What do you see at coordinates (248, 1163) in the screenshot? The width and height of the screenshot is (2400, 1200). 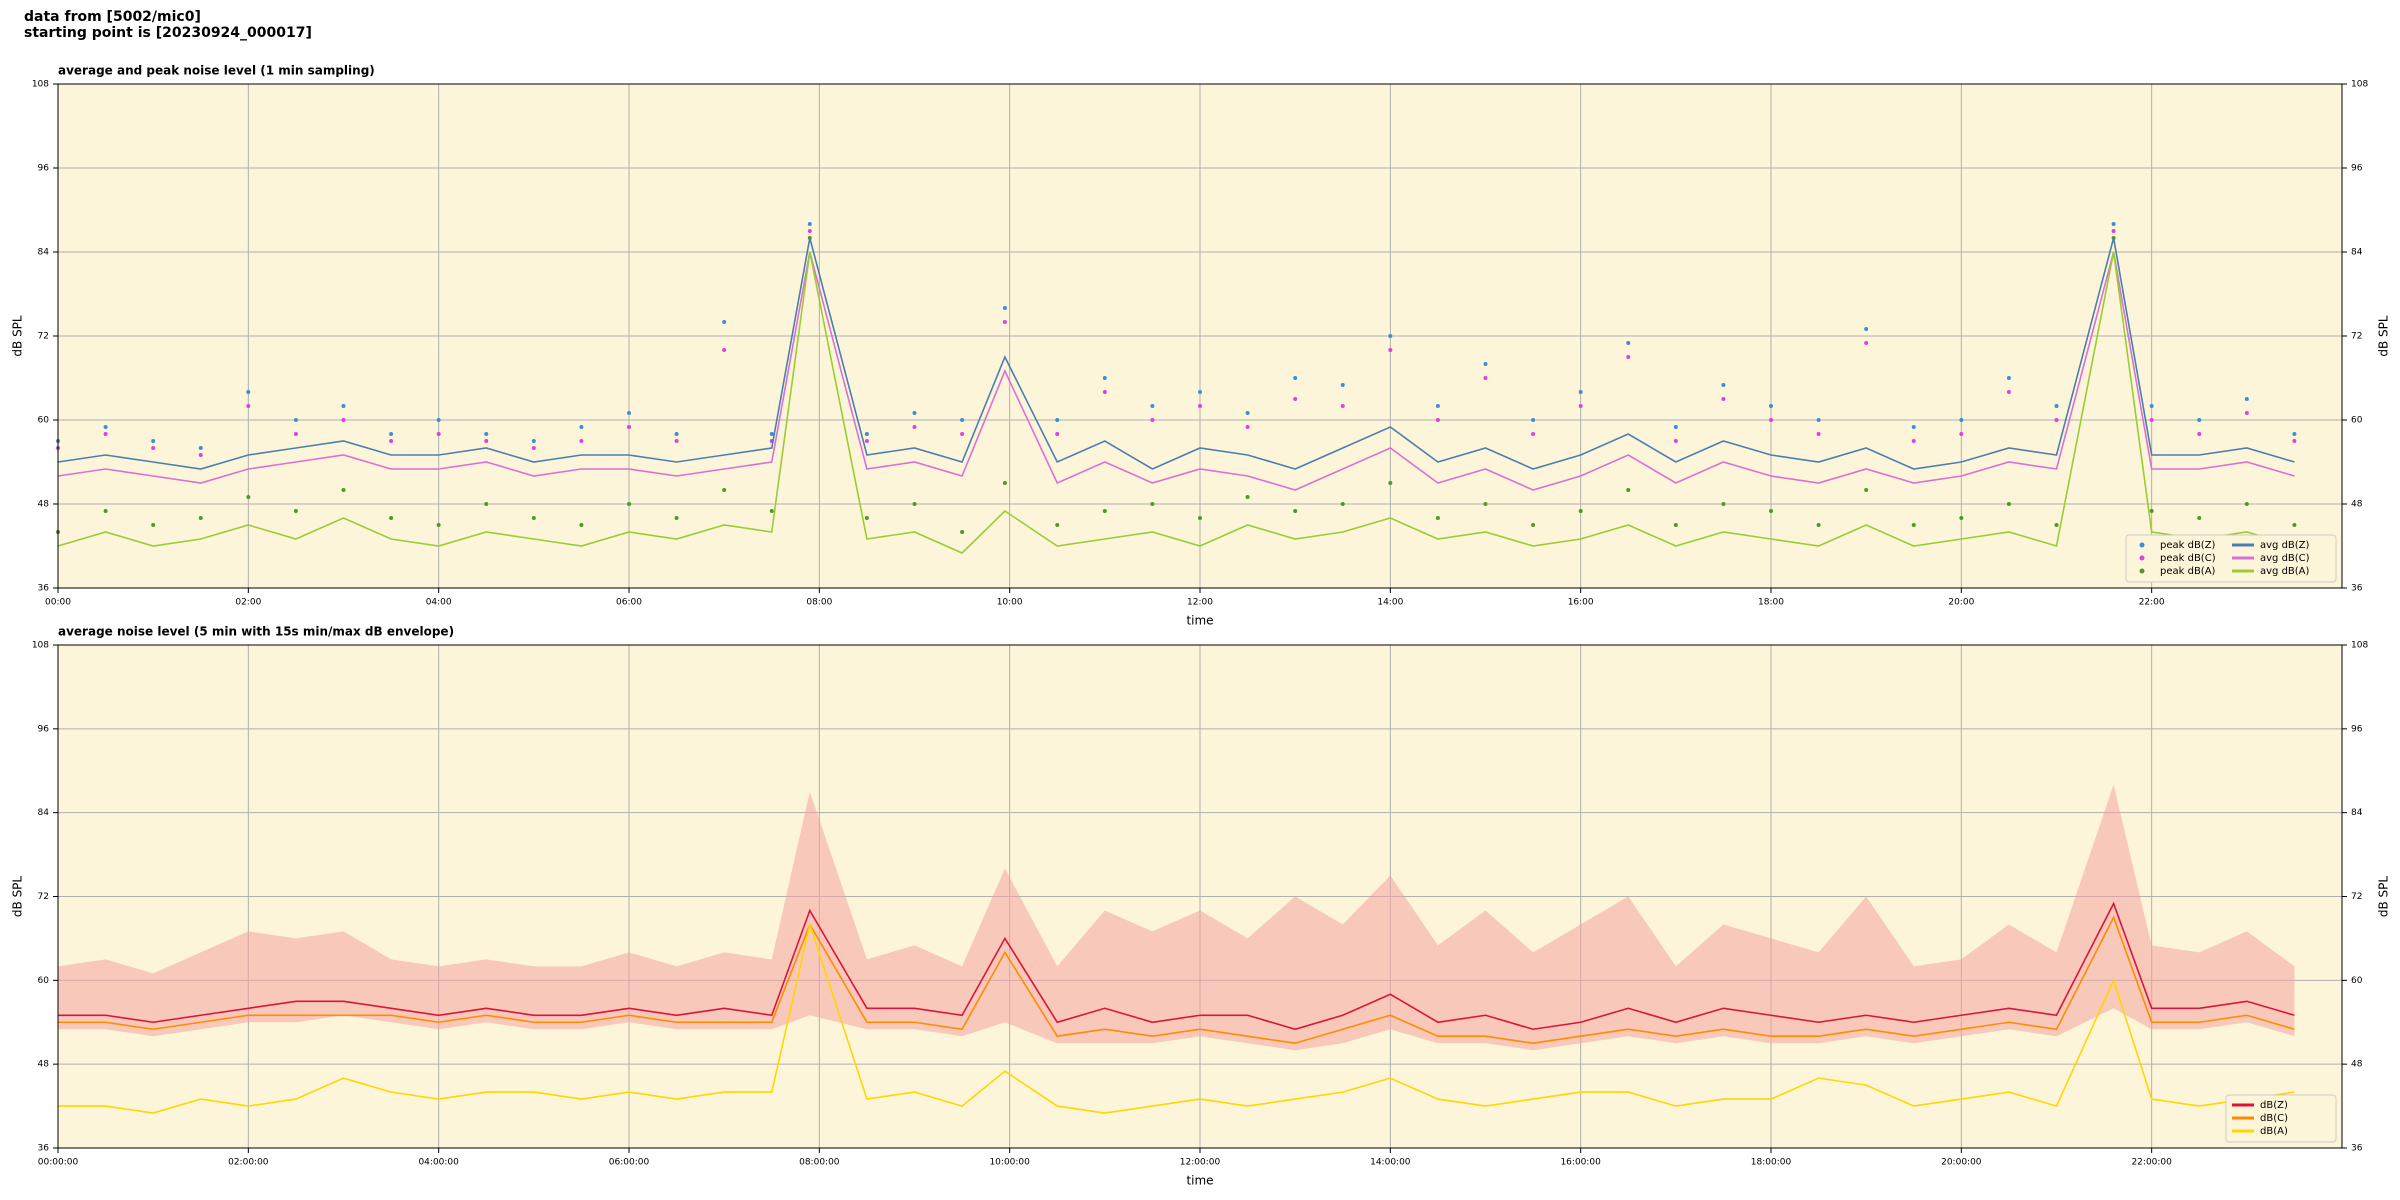 I see `x-tick-label: 02:00:00` at bounding box center [248, 1163].